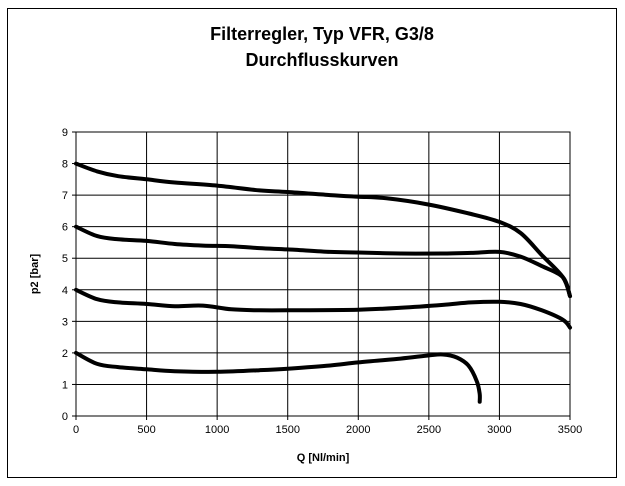  Describe the element at coordinates (65, 354) in the screenshot. I see `y-tick-label-2: 2` at that location.